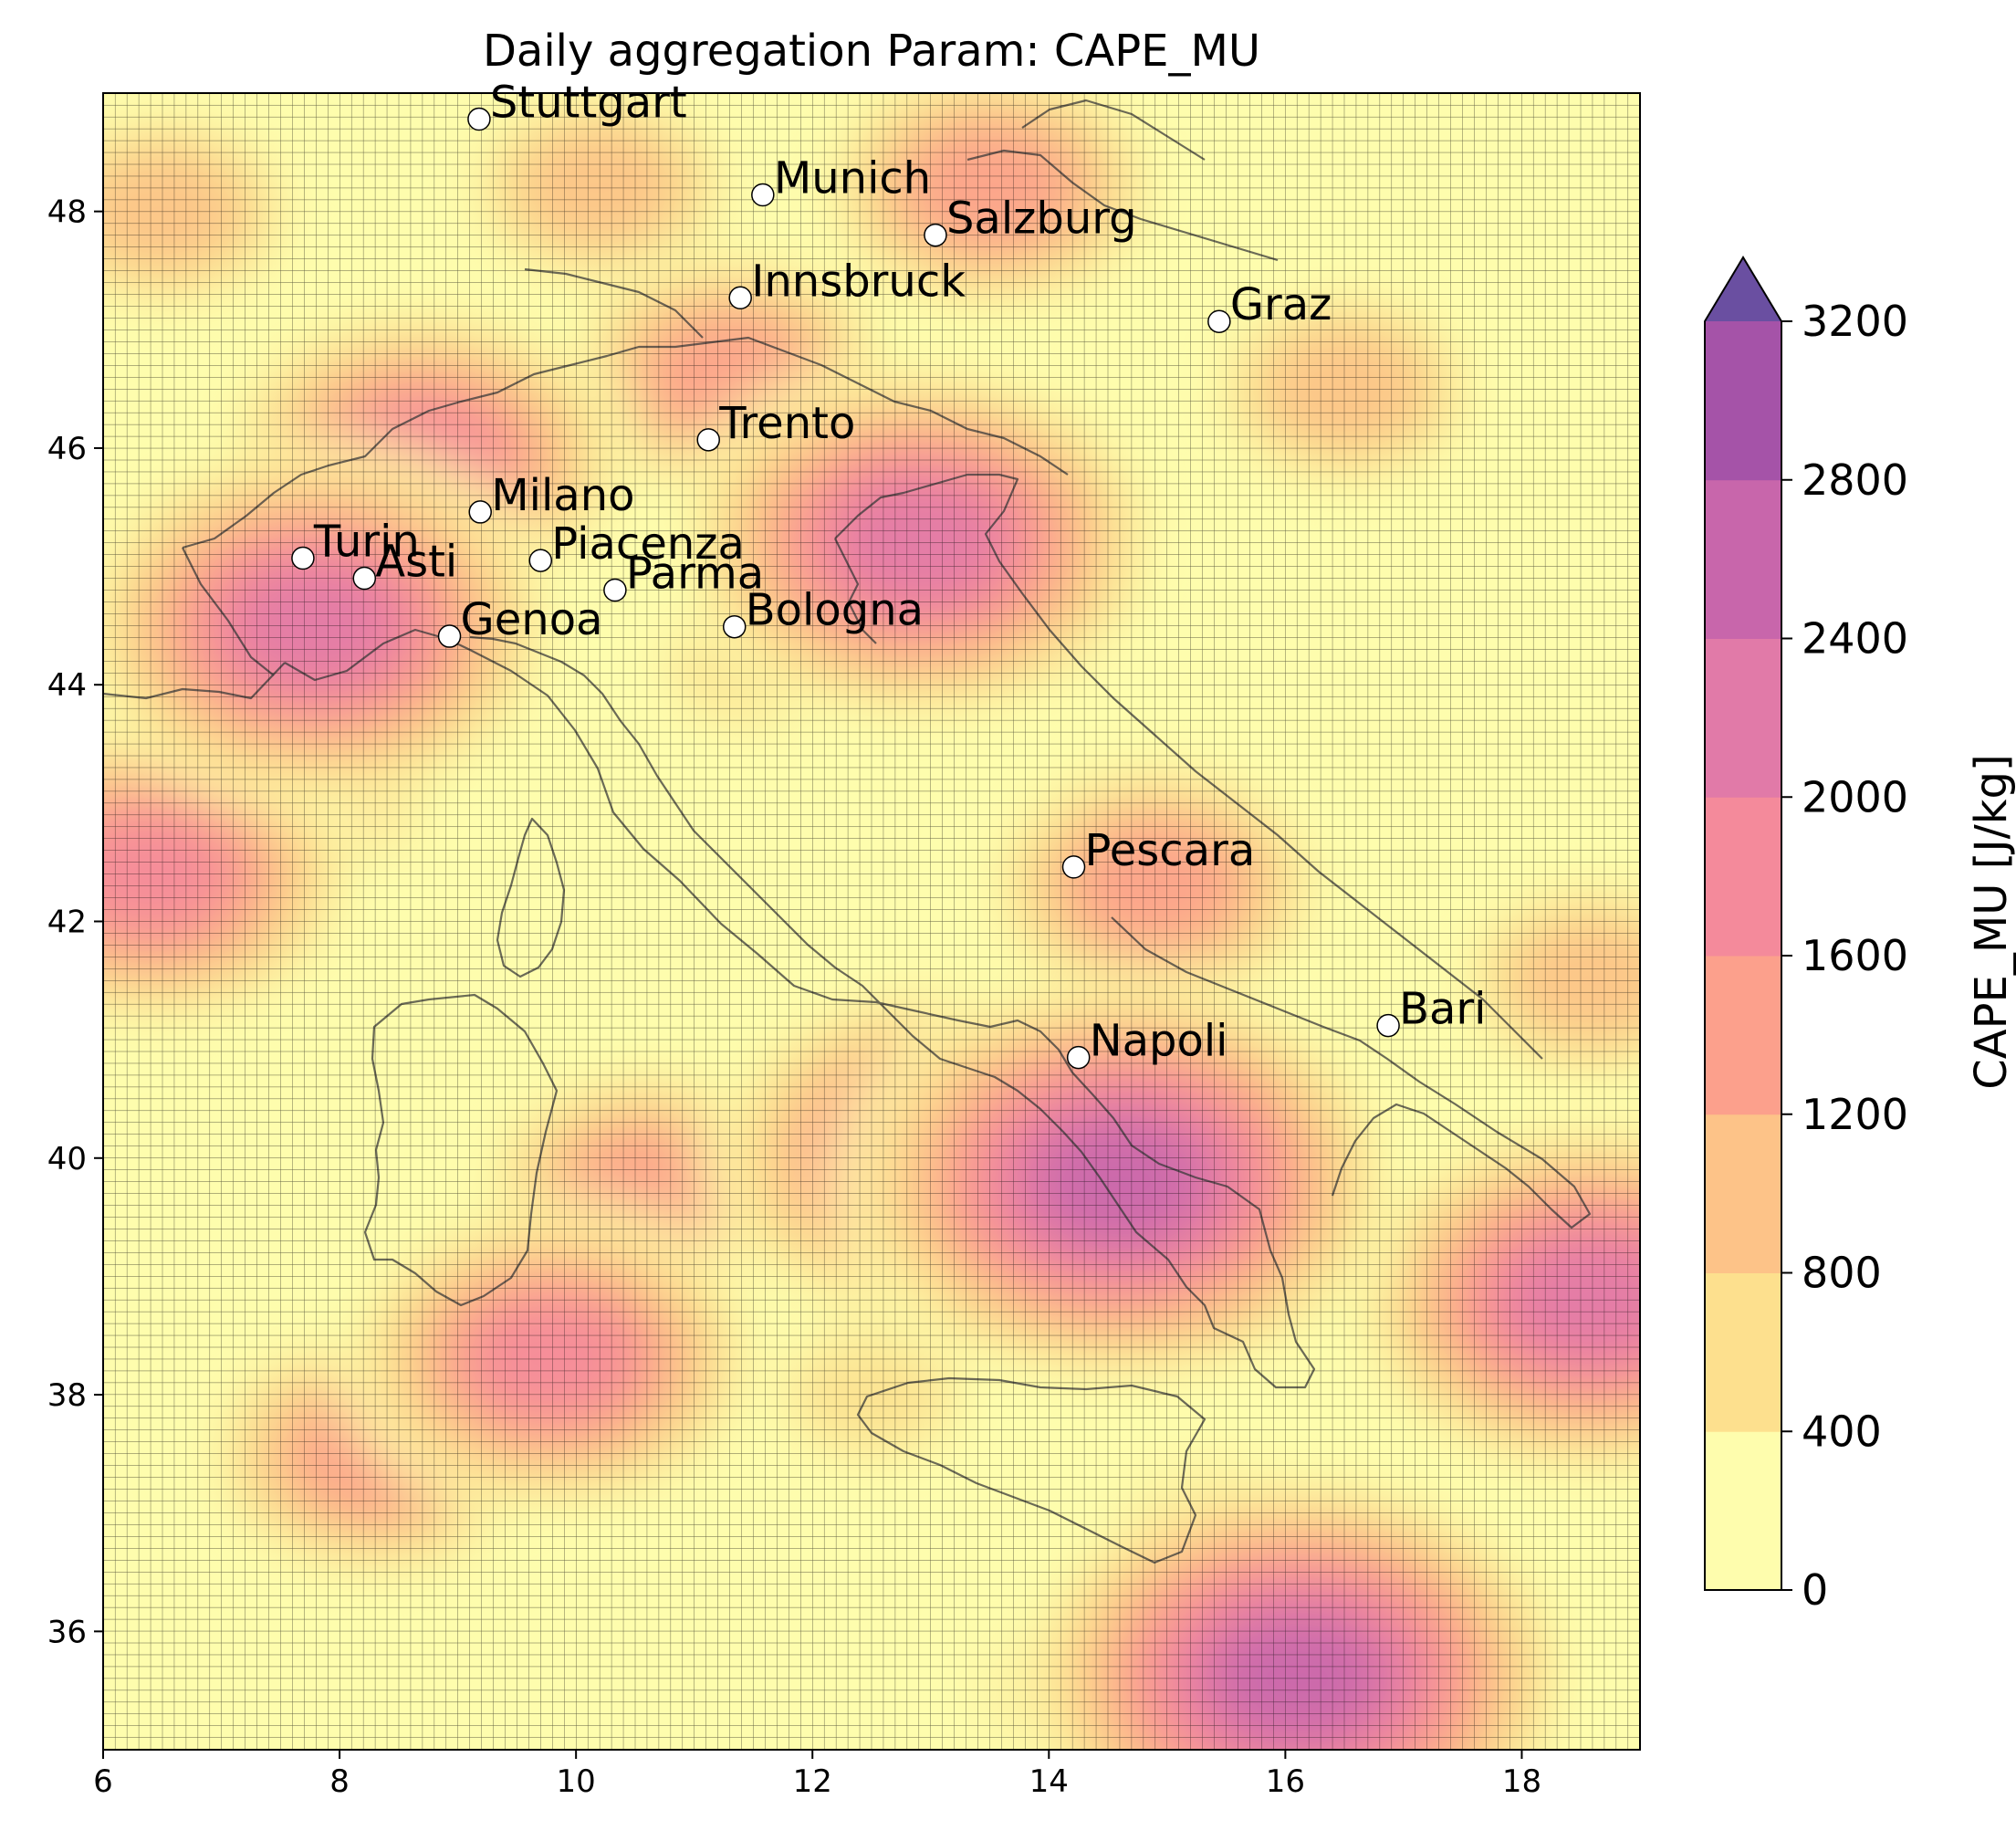  Describe the element at coordinates (532, 619) in the screenshot. I see `city-label: Genoa` at that location.